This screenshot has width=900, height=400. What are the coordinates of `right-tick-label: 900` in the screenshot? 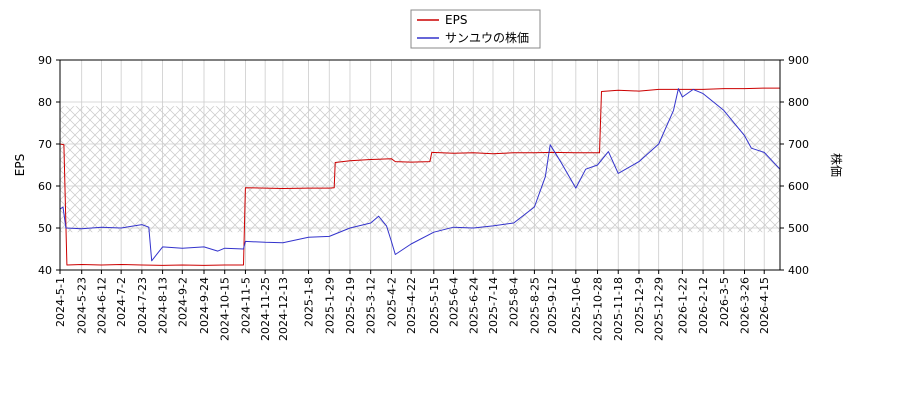 It's located at (798, 60).